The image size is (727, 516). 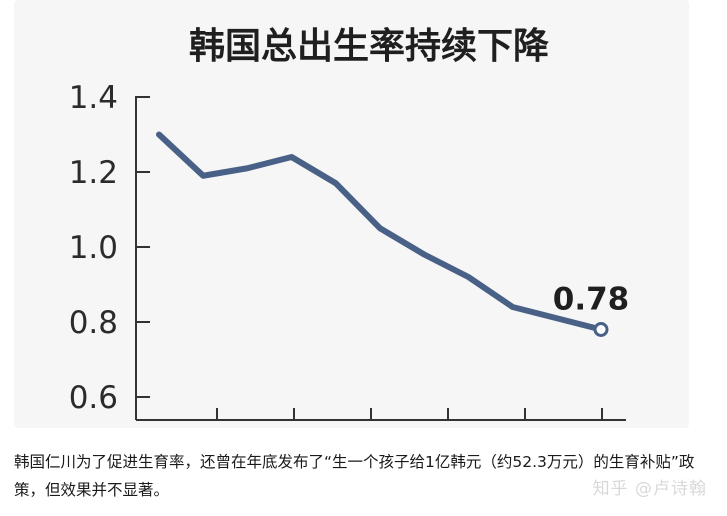 I want to click on y-tick-label: 0.8, so click(x=93, y=323).